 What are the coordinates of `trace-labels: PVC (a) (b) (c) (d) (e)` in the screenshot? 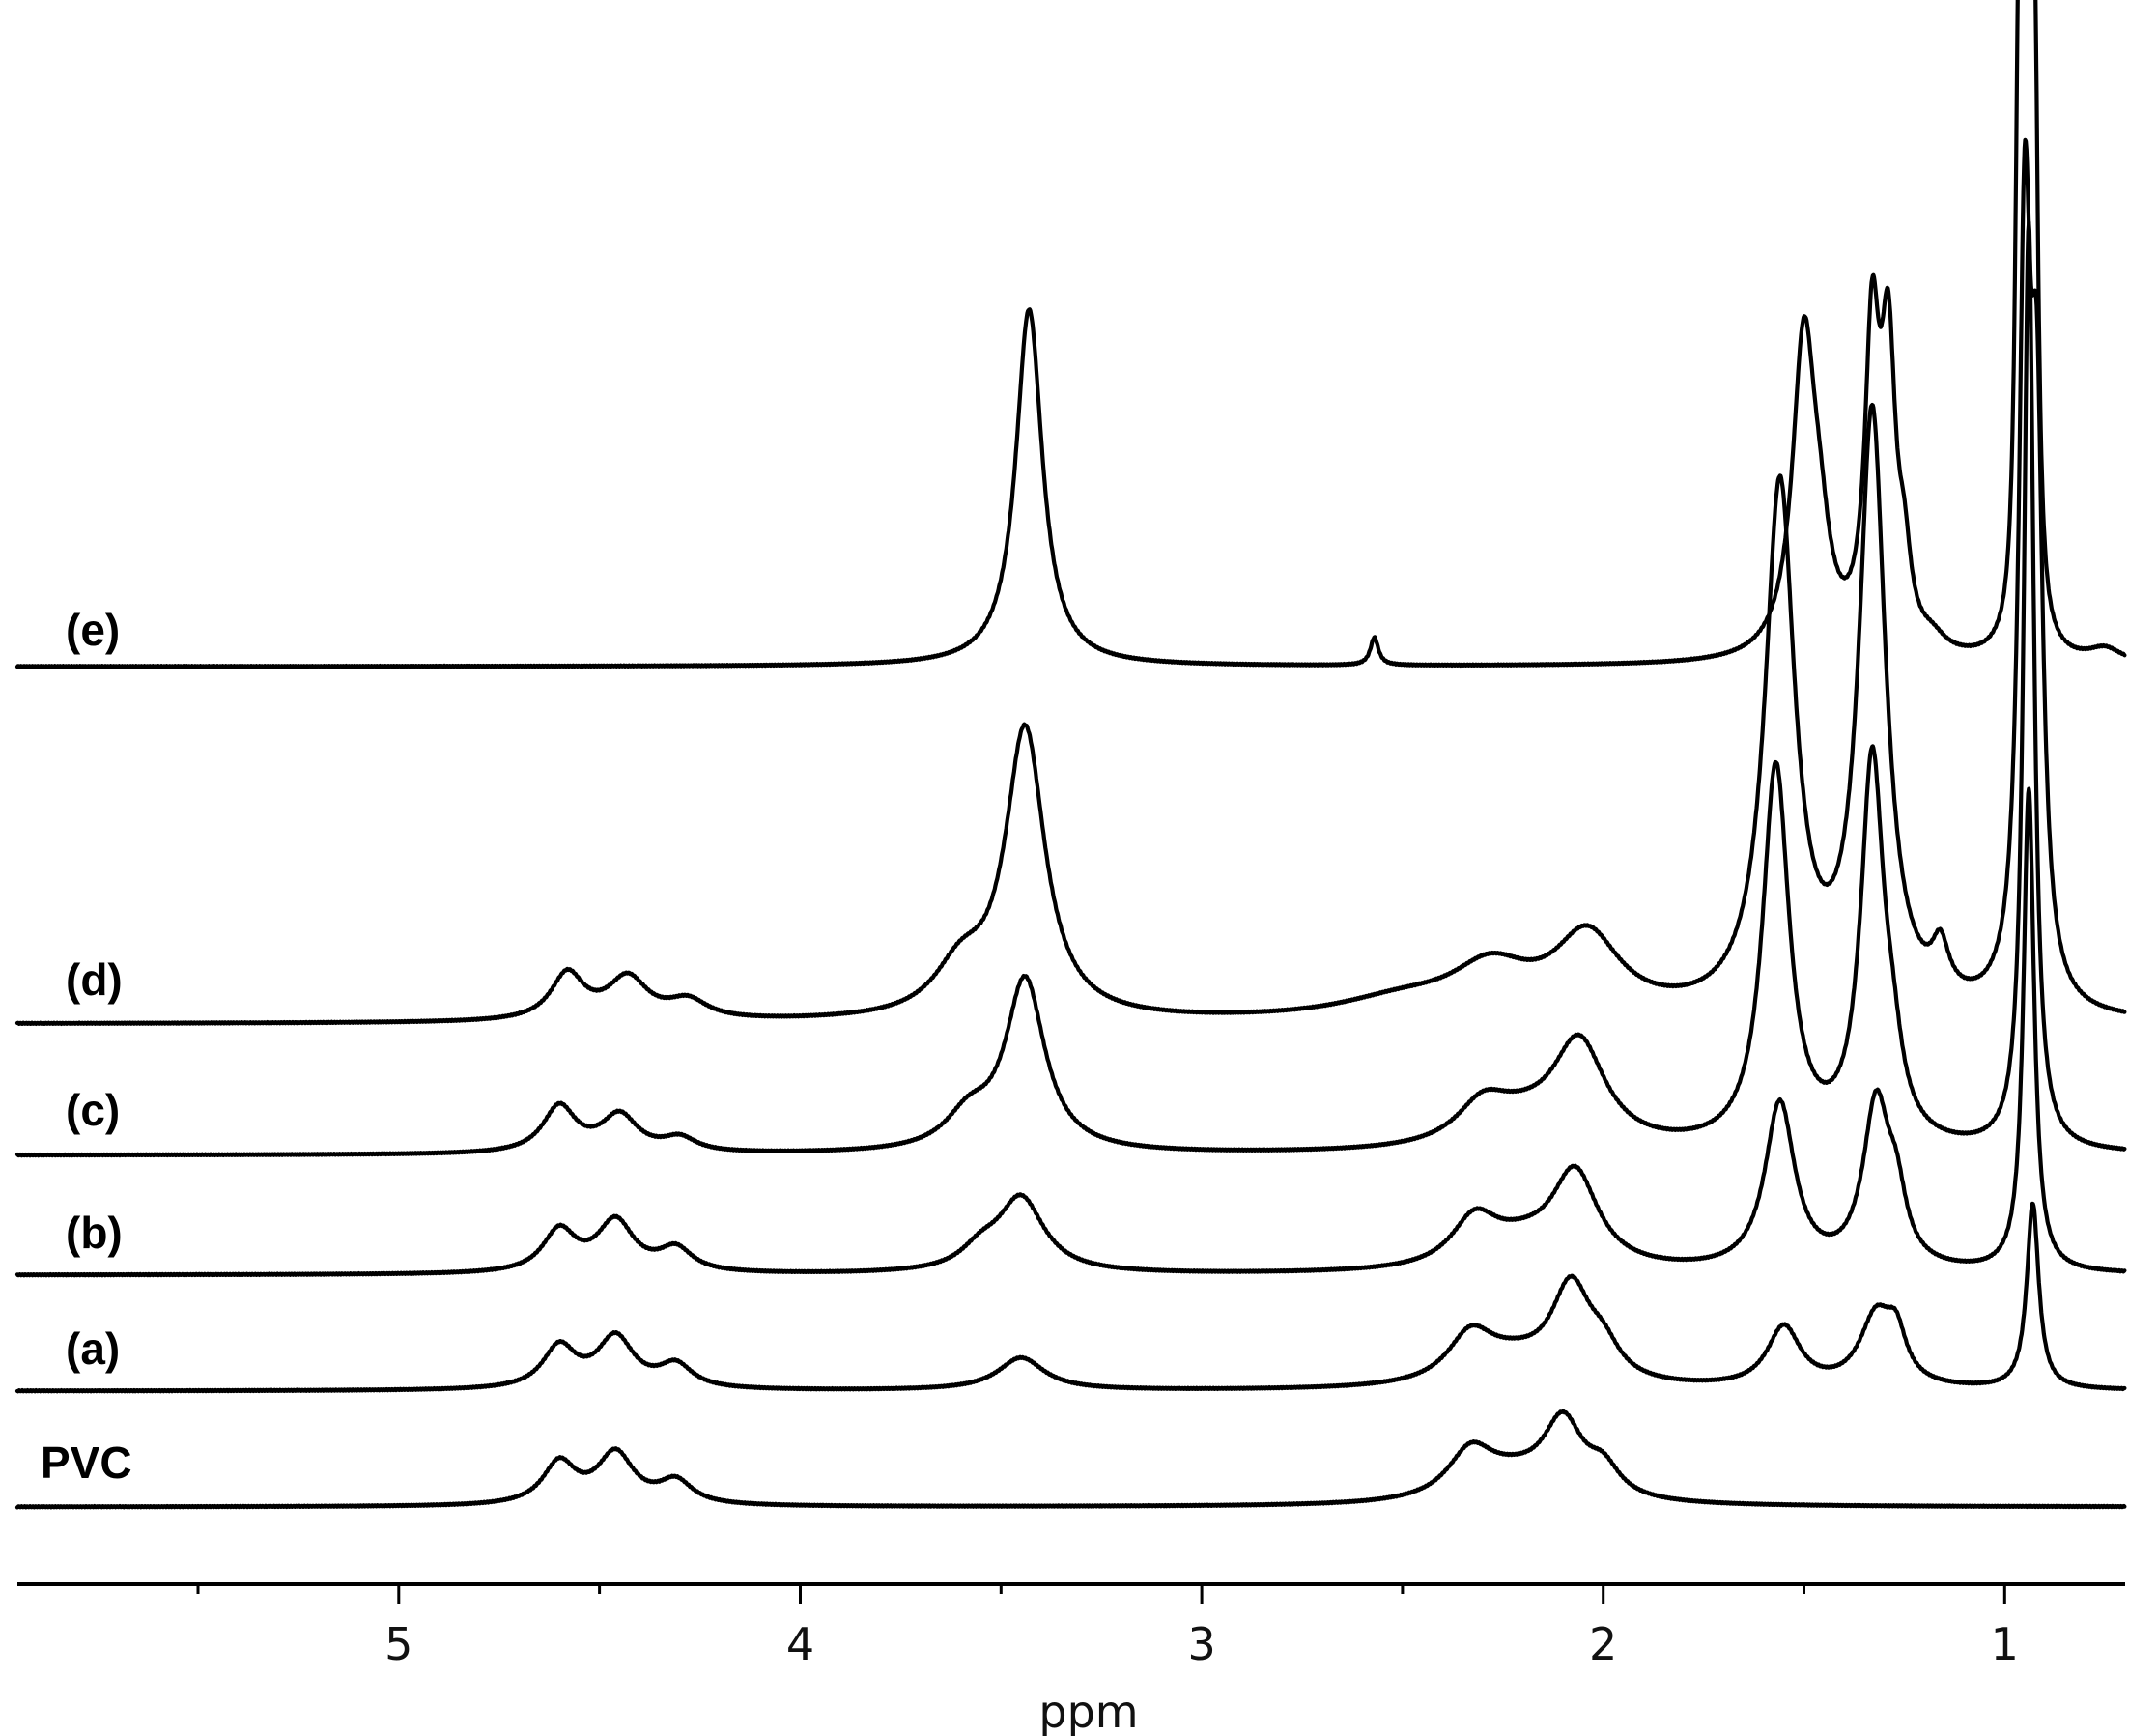 It's located at (86, 1046).